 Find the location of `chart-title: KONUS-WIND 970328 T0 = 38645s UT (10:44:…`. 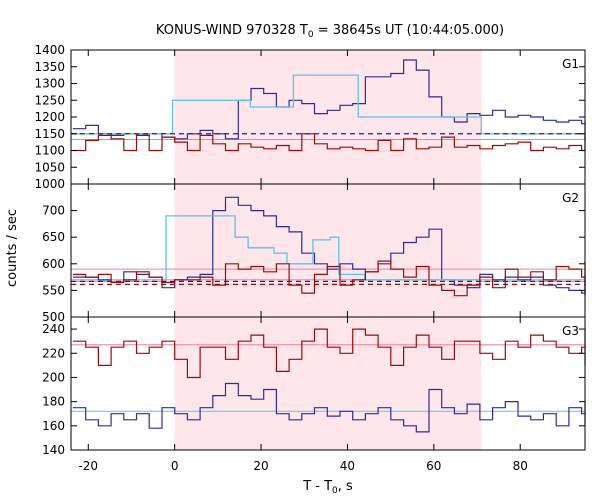

chart-title: KONUS-WIND 970328 T0 = 38645s UT (10:44:… is located at coordinates (330, 31).